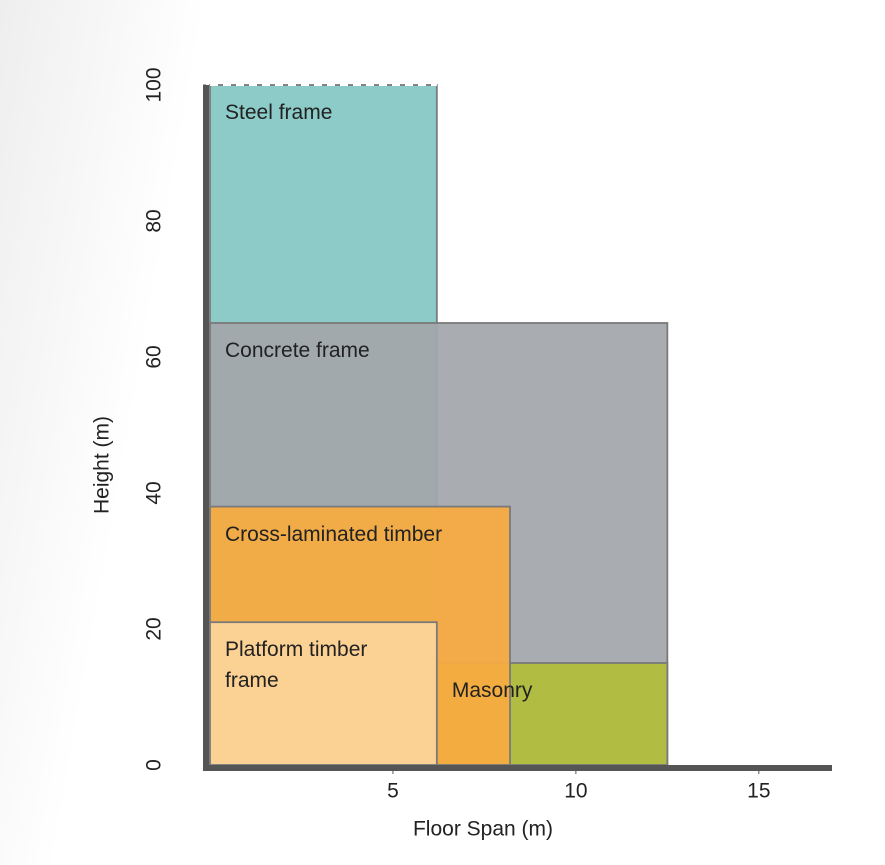 The image size is (885, 865). What do you see at coordinates (483, 829) in the screenshot?
I see `x-axis-title: Floor Span (m)` at bounding box center [483, 829].